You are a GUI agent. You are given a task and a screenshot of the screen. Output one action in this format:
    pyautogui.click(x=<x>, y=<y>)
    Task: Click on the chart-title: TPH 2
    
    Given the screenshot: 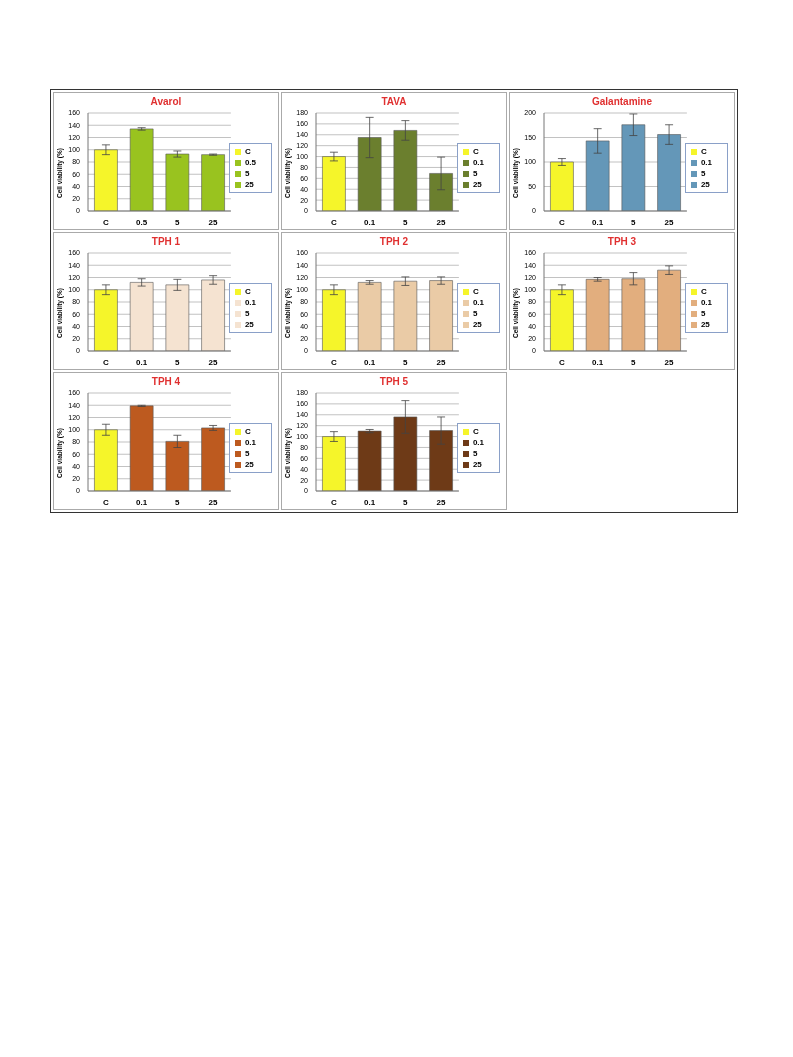 What is the action you would take?
    pyautogui.click(x=394, y=242)
    